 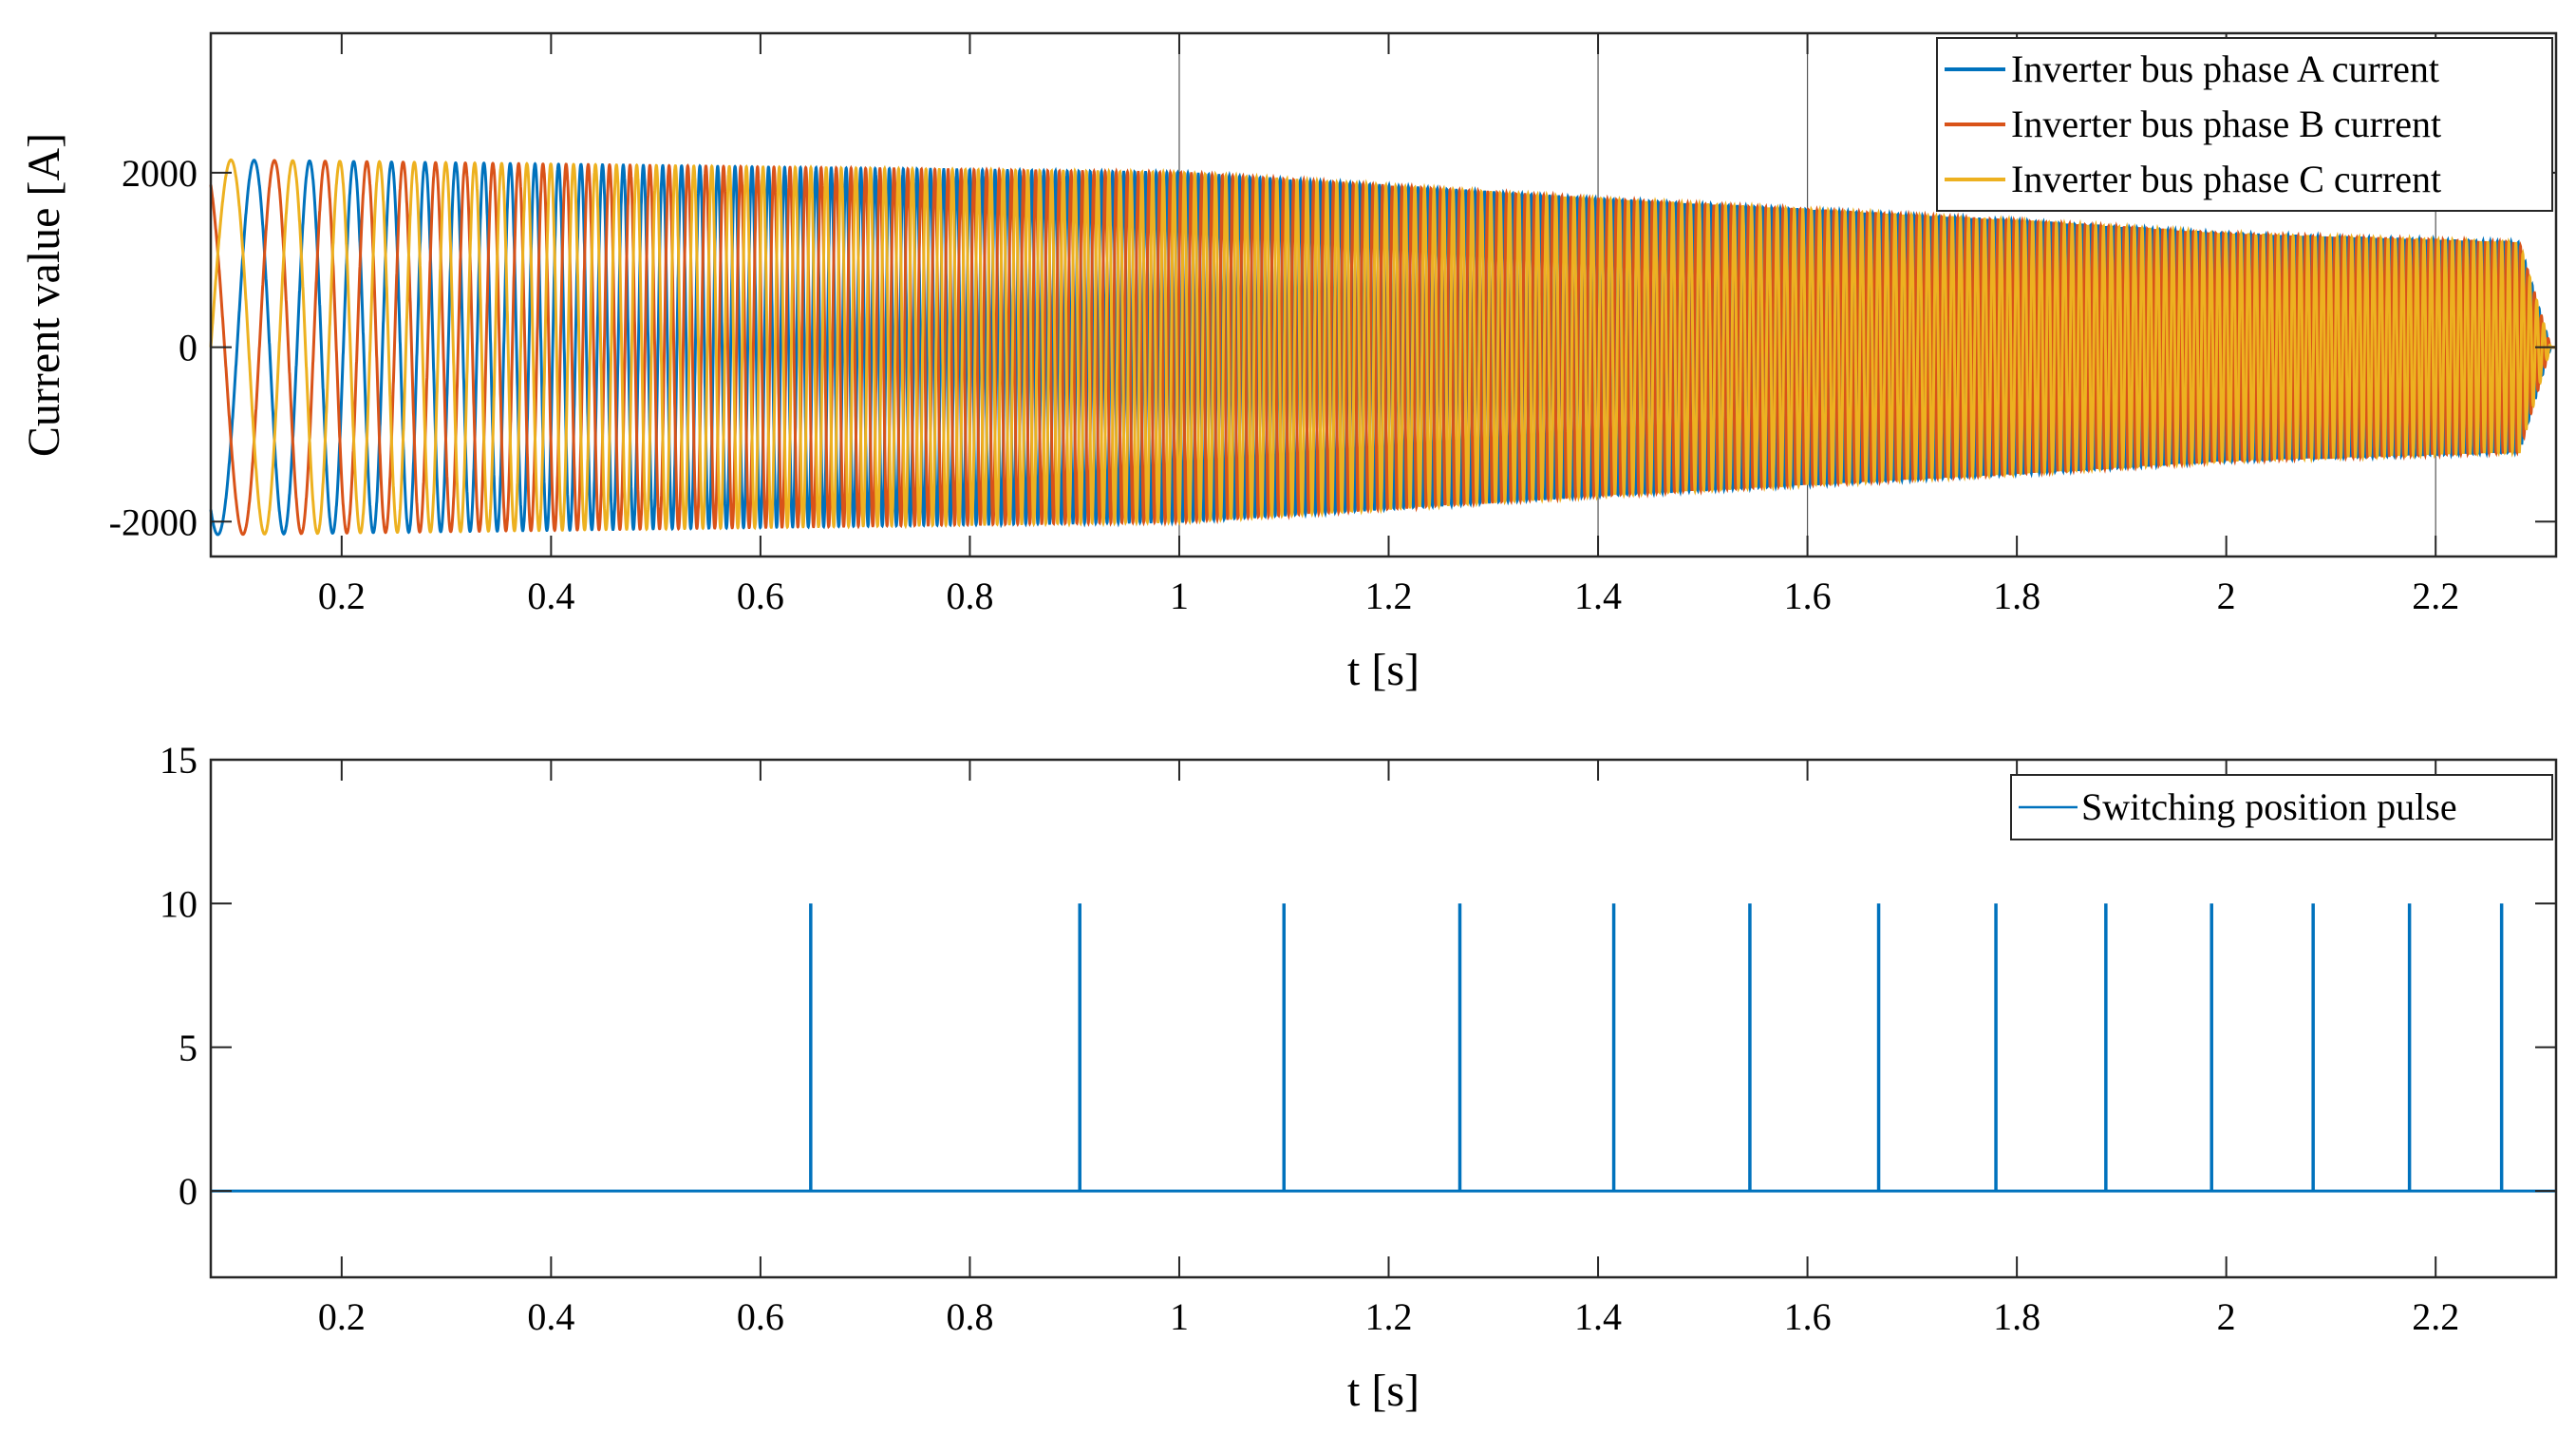 What do you see at coordinates (2226, 596) in the screenshot?
I see `current-x-tick-label: 2` at bounding box center [2226, 596].